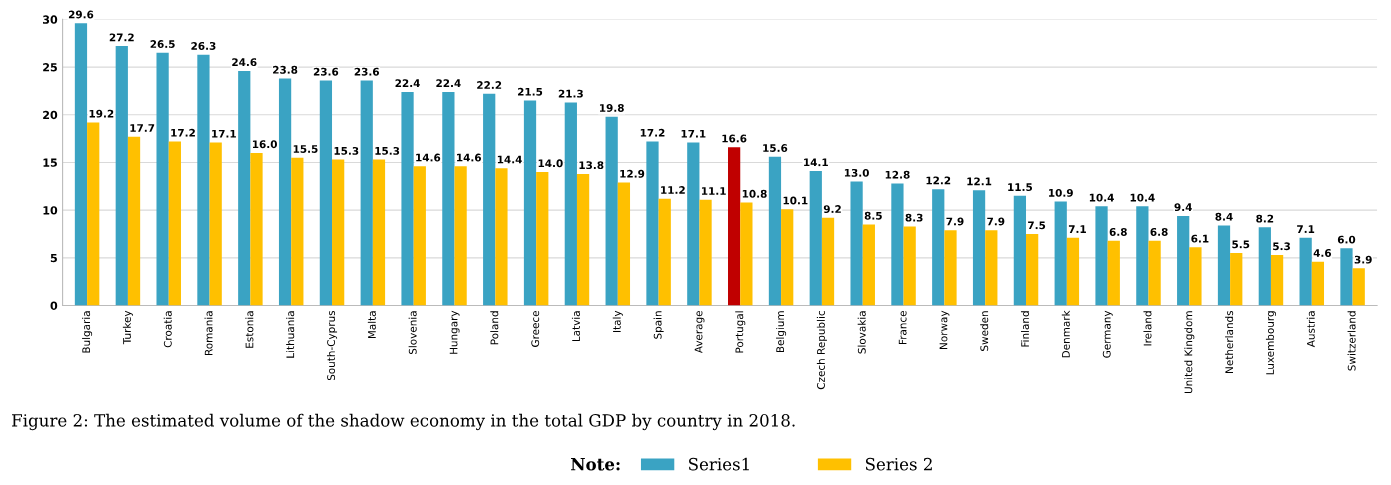  Describe the element at coordinates (1281, 246) in the screenshot. I see `data-label: 5.3` at that location.